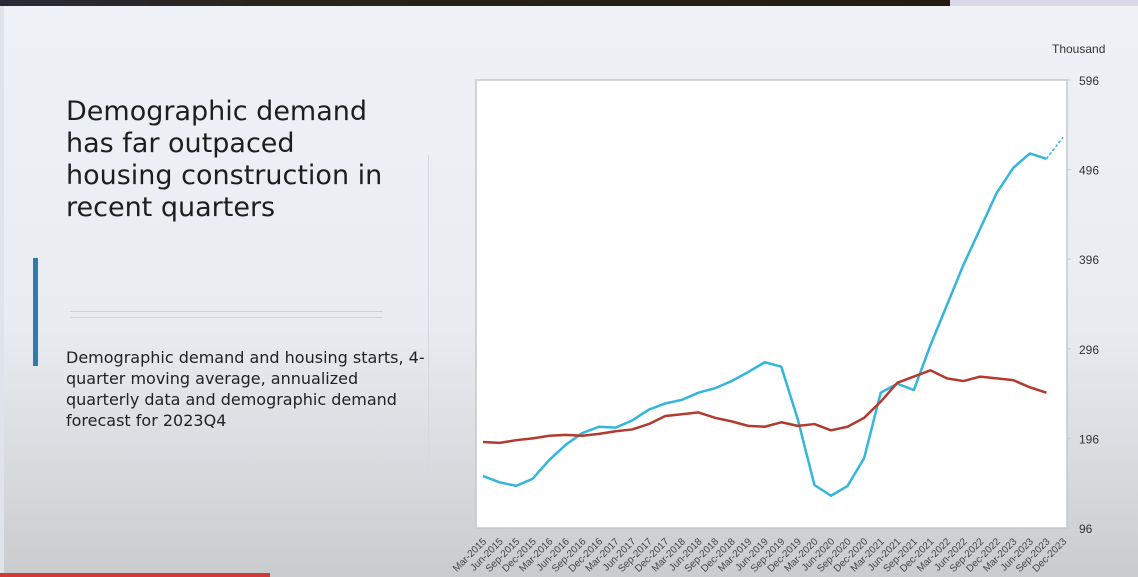 This screenshot has width=1138, height=577. What do you see at coordinates (1044, 3) in the screenshot?
I see `window-top-bar-right` at bounding box center [1044, 3].